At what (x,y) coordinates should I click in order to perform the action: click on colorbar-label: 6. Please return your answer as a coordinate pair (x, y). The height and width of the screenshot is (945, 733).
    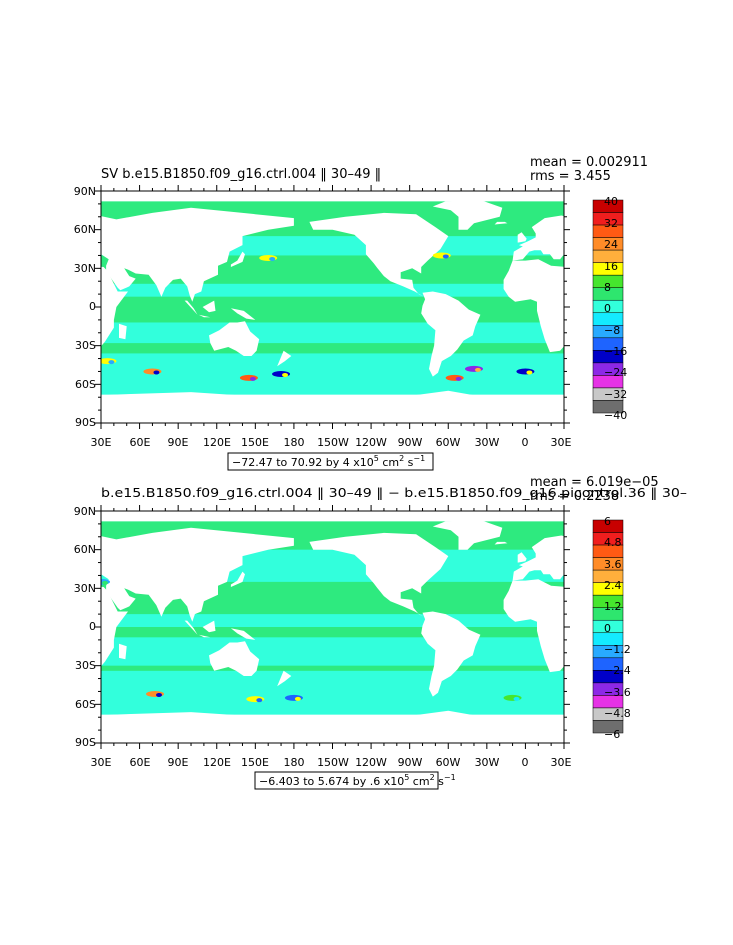
    Looking at the image, I should click on (607, 521).